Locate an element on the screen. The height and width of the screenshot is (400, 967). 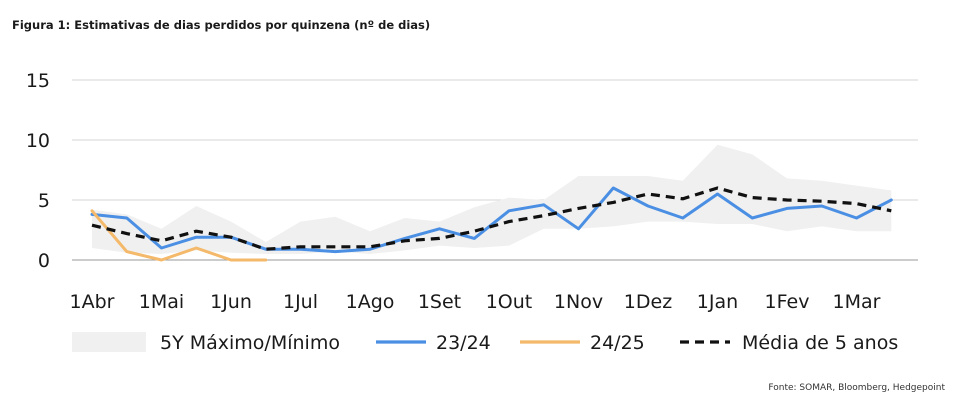
x-tick-label: 1Out is located at coordinates (509, 302).